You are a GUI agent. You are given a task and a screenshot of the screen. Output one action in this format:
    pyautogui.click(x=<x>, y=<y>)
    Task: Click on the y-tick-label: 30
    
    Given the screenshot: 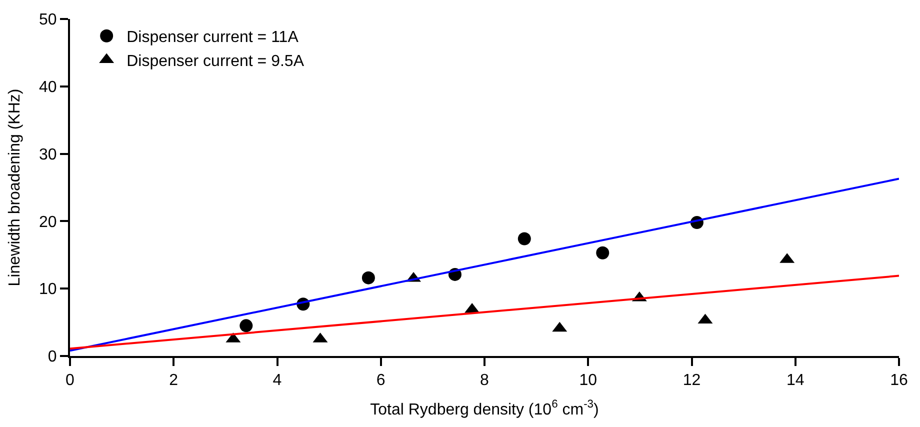 What is the action you would take?
    pyautogui.click(x=48, y=155)
    